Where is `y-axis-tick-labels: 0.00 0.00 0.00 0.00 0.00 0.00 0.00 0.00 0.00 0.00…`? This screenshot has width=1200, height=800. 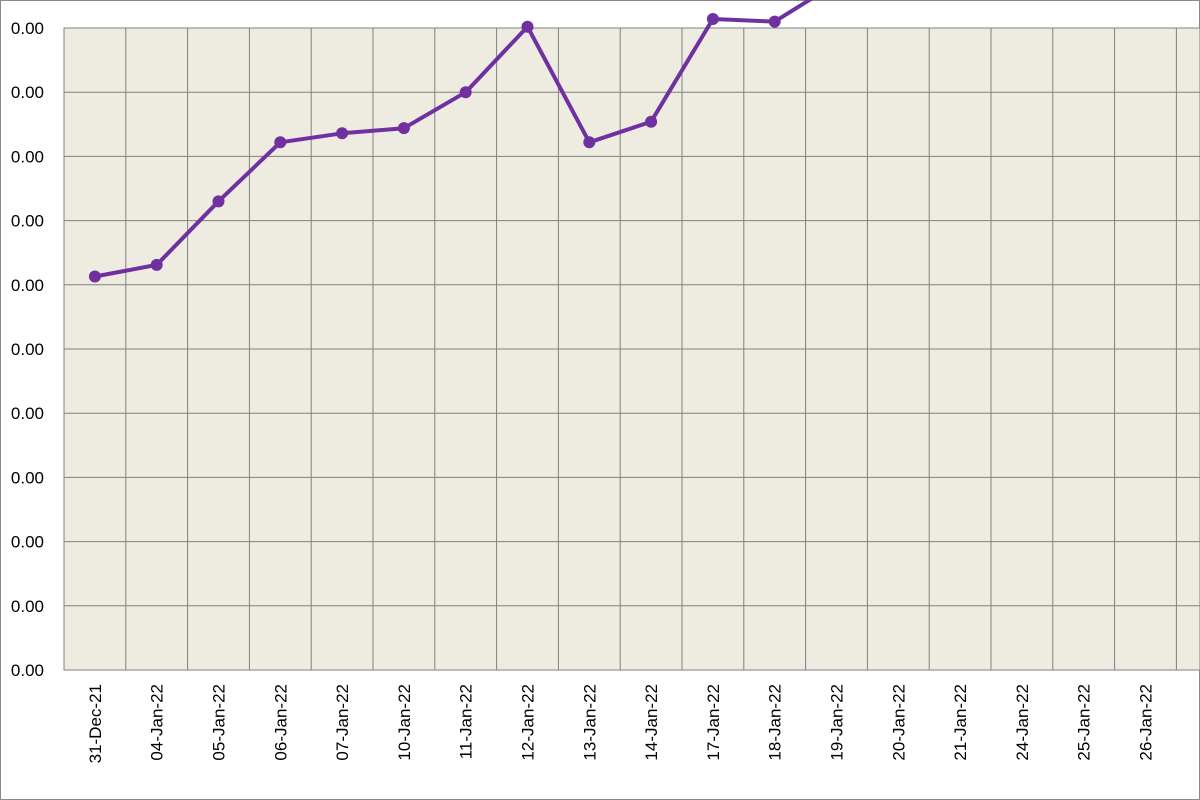
y-axis-tick-labels: 0.00 0.00 0.00 0.00 0.00 0.00 0.00 0.00 0.00 0.00… is located at coordinates (27, 349).